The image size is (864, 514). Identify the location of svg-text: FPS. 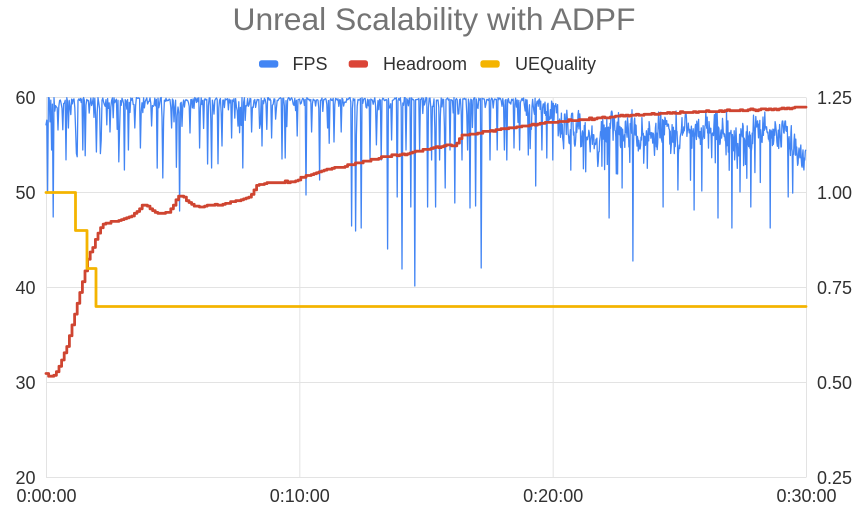
(310, 64).